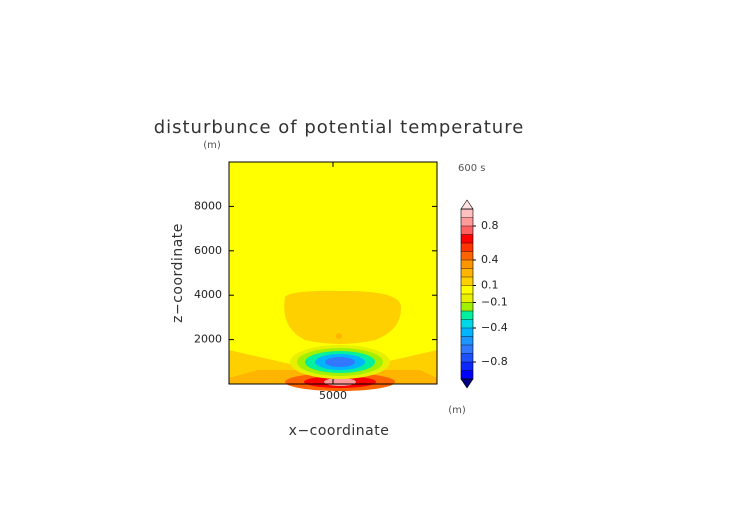 This screenshot has height=532, width=752. I want to click on y-tick-label: 8000, so click(208, 205).